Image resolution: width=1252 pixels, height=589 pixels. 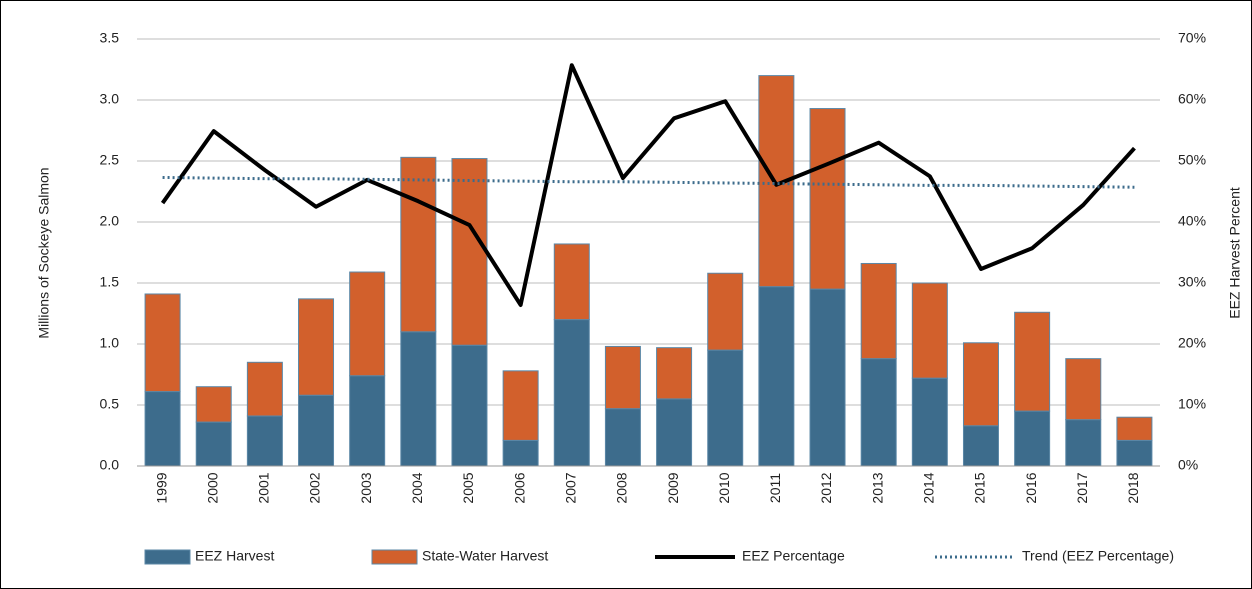 What do you see at coordinates (485, 556) in the screenshot?
I see `legend-label: State-Water Harvest` at bounding box center [485, 556].